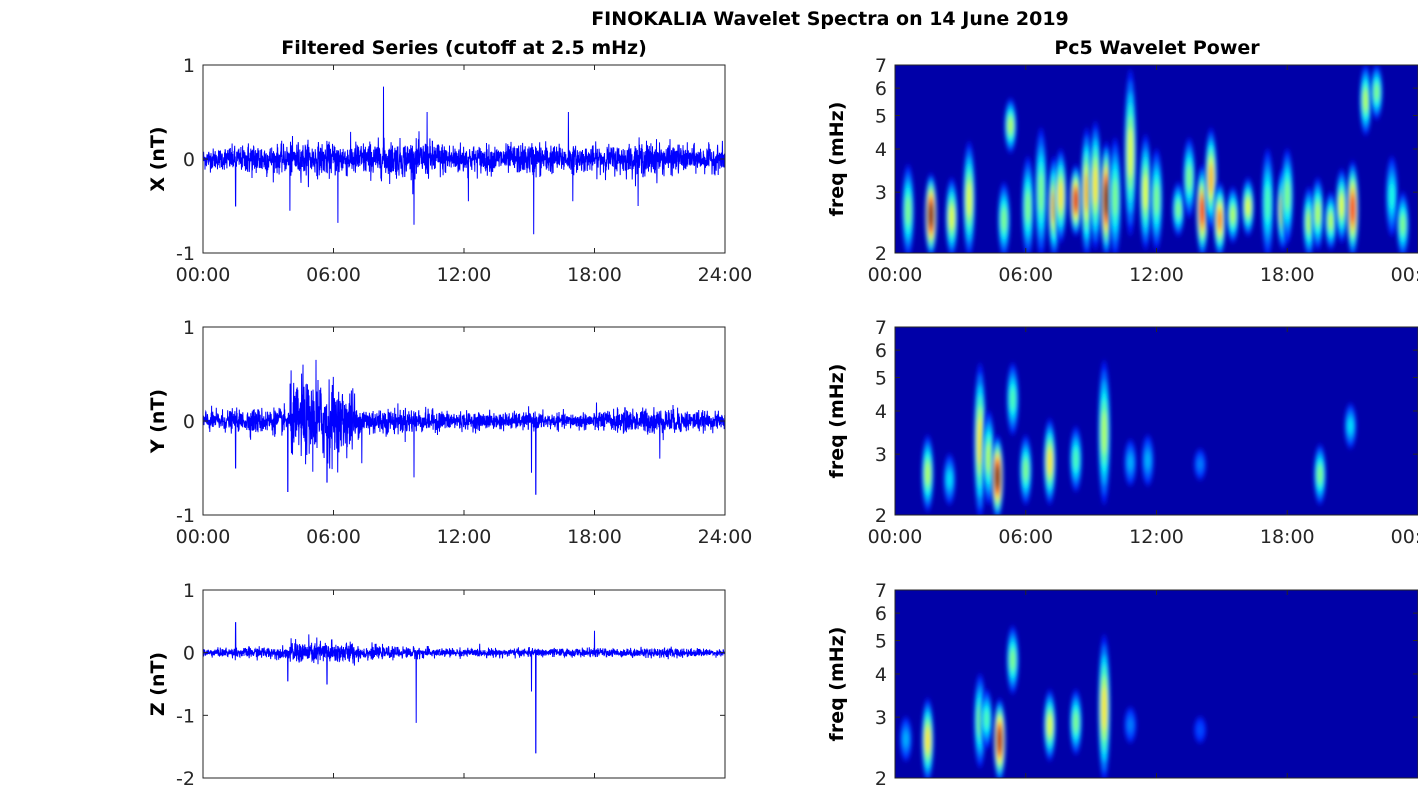  Describe the element at coordinates (881, 193) in the screenshot. I see `y-tick-label: 3` at that location.